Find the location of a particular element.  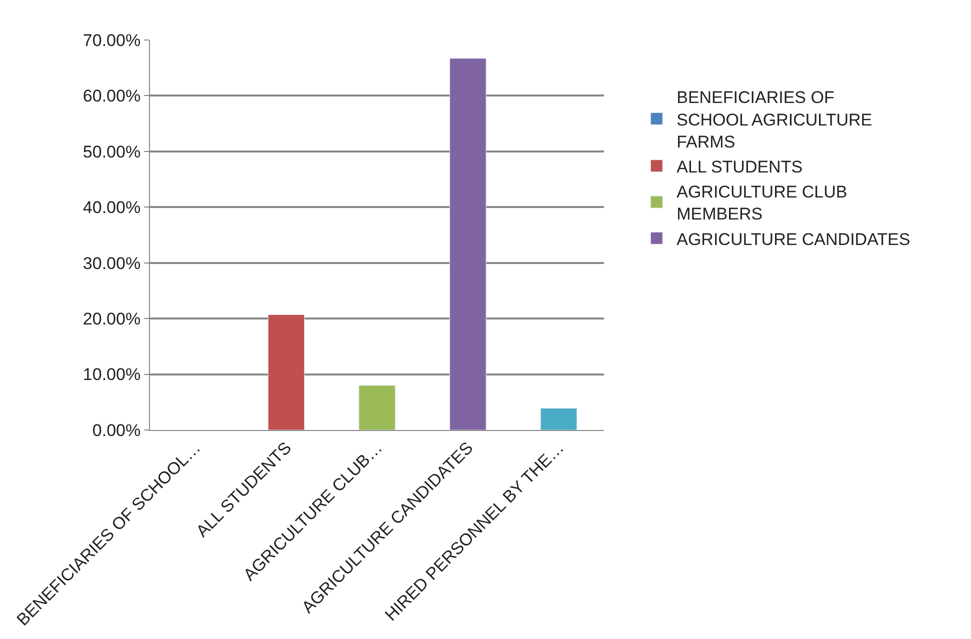

y-tick-label: 30.00% is located at coordinates (111, 263).